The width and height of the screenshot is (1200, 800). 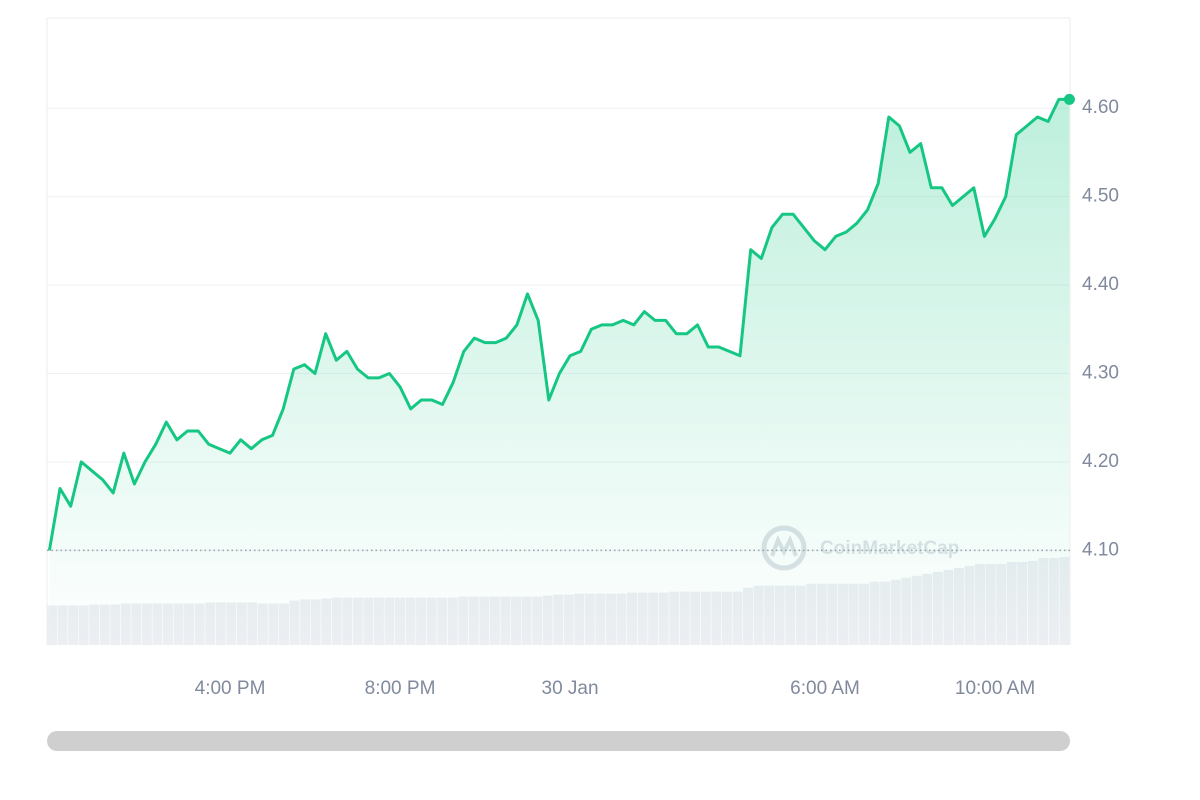 What do you see at coordinates (1100, 549) in the screenshot?
I see `y-tick-label: 4.10` at bounding box center [1100, 549].